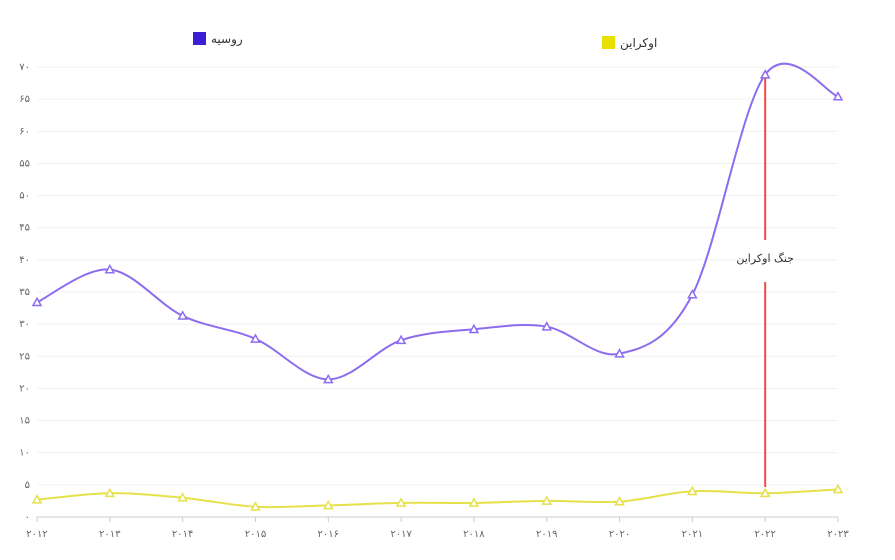  I want to click on annotation-layer: جنگ اوکراین, so click(765, 282).